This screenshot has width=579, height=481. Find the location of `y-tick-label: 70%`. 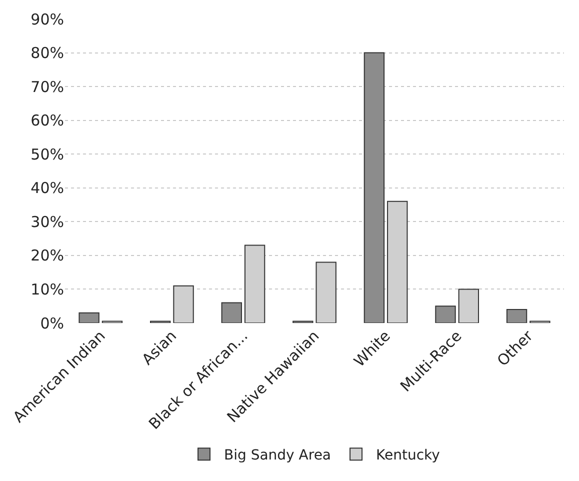

y-tick-label: 70% is located at coordinates (47, 87).